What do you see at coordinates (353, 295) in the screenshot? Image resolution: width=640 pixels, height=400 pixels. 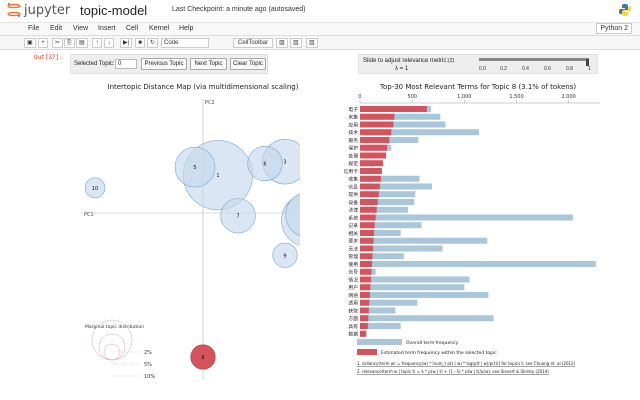 I see `term-label: 网络` at bounding box center [353, 295].